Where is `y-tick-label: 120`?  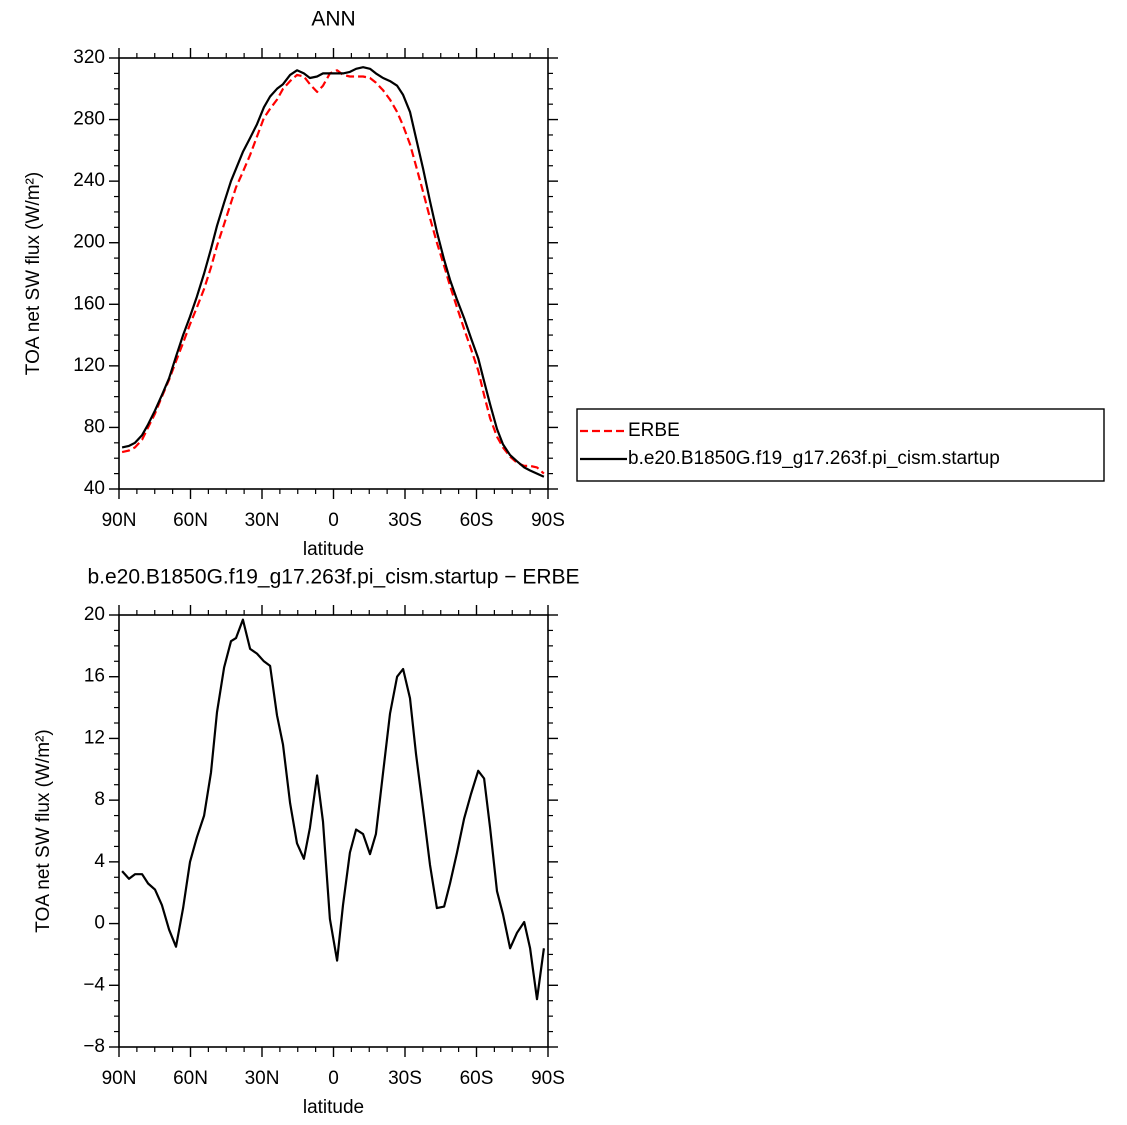
y-tick-label: 120 is located at coordinates (89, 365).